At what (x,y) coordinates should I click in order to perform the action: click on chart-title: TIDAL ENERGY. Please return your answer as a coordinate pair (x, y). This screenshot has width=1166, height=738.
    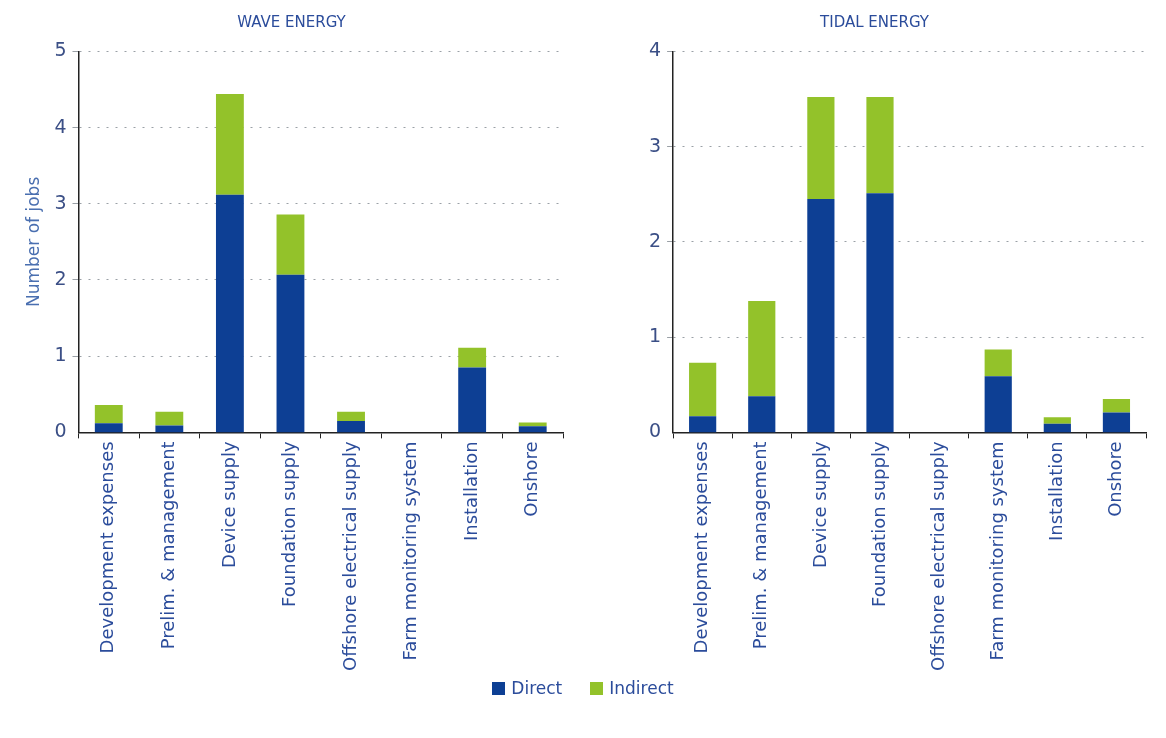
    Looking at the image, I should click on (874, 22).